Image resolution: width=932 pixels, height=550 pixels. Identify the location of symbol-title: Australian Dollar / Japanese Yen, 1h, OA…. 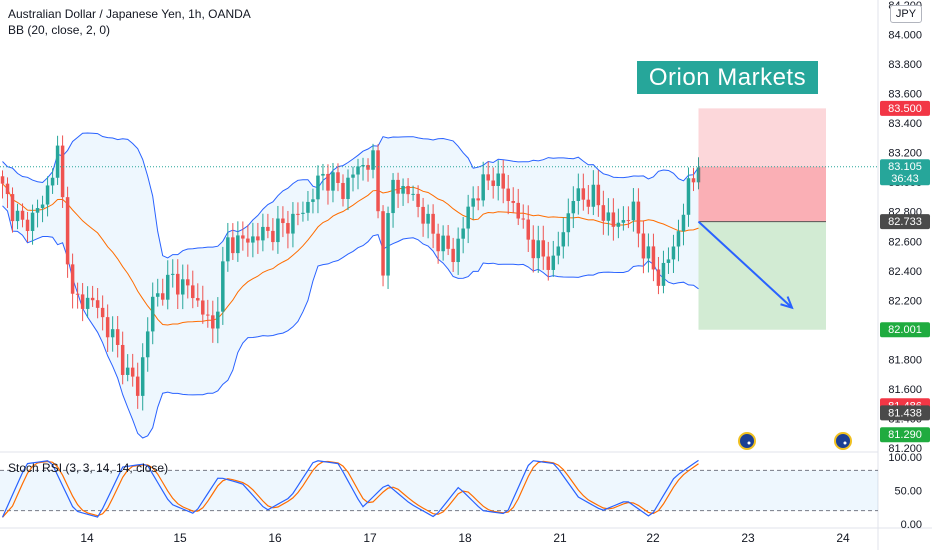
(129, 14).